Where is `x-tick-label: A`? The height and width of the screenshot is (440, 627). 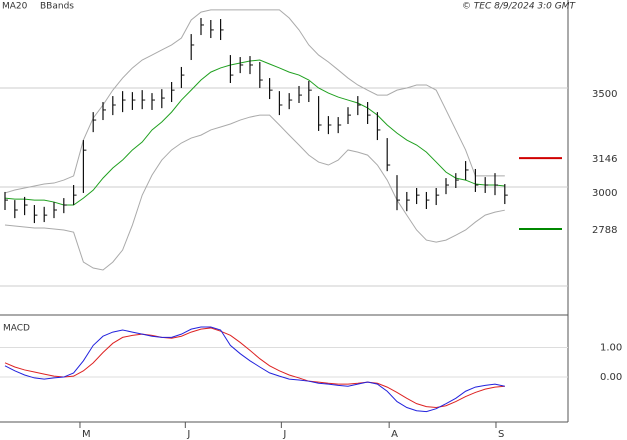
x-tick-label: A is located at coordinates (394, 434).